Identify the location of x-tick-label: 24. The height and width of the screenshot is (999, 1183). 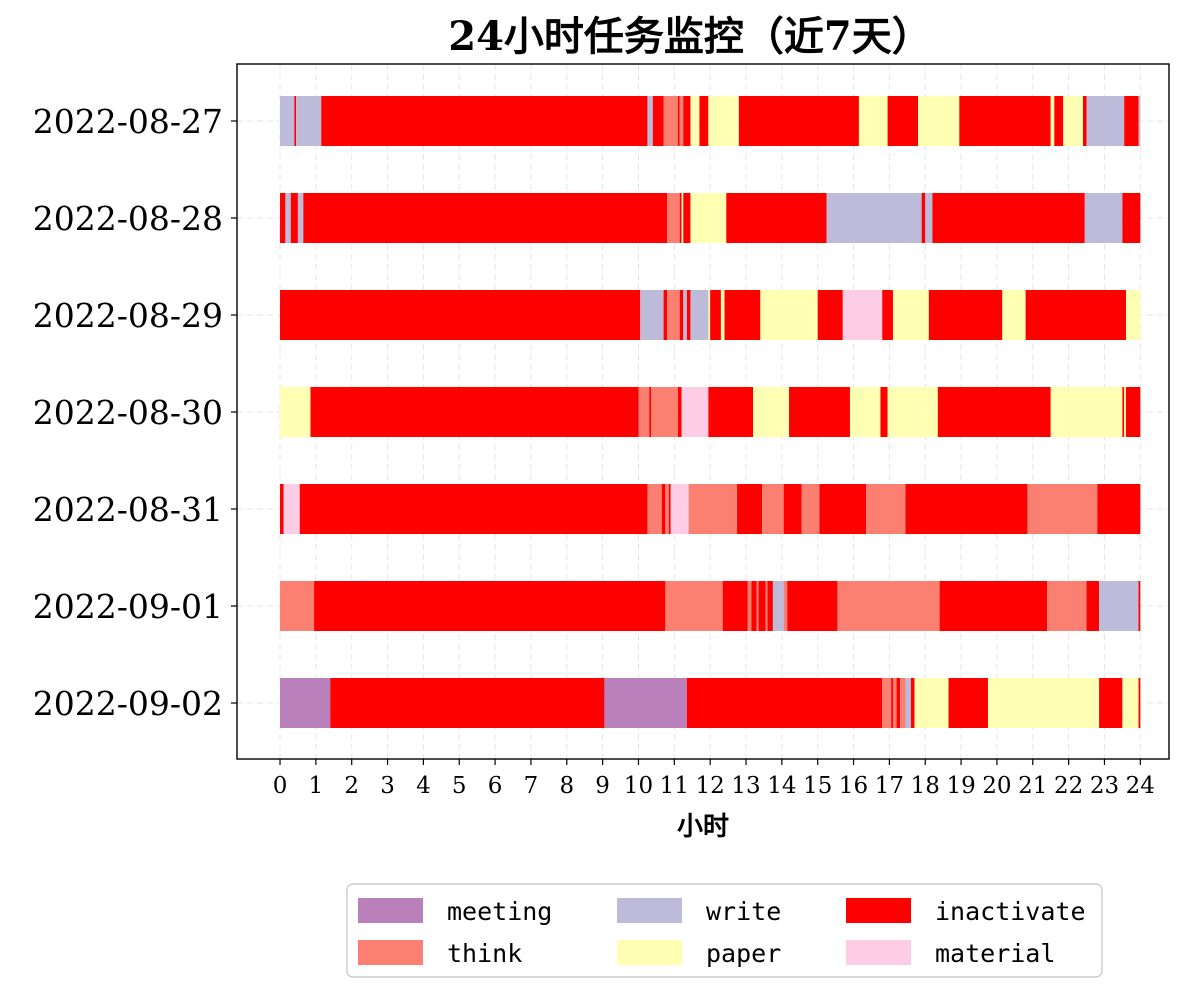
(1140, 786).